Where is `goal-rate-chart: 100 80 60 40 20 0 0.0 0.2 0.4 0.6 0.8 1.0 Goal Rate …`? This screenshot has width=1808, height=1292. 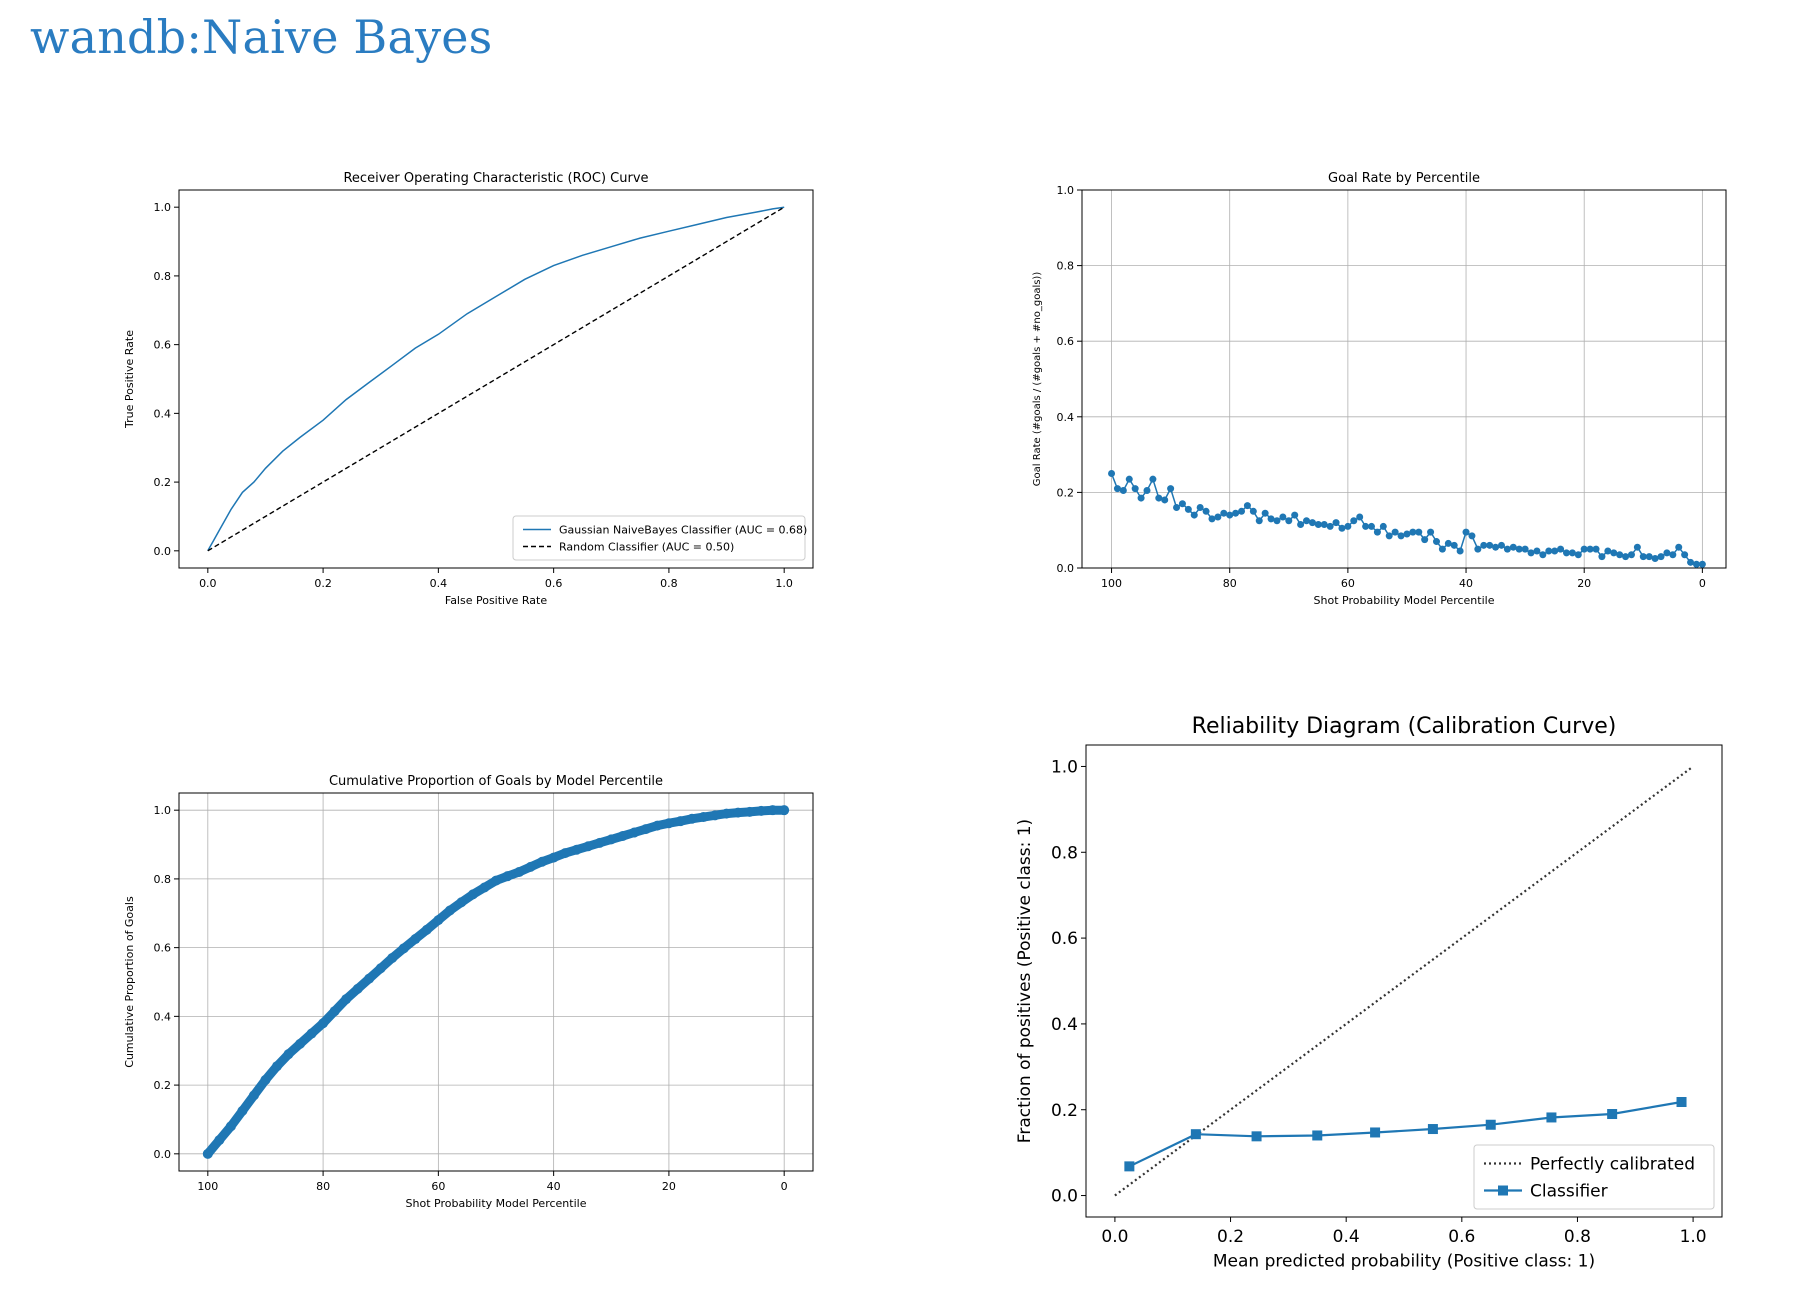
goal-rate-chart: 100 80 60 40 20 0 0.0 0.2 0.4 0.6 0.8 1.0 Goal Rate … is located at coordinates (1379, 389).